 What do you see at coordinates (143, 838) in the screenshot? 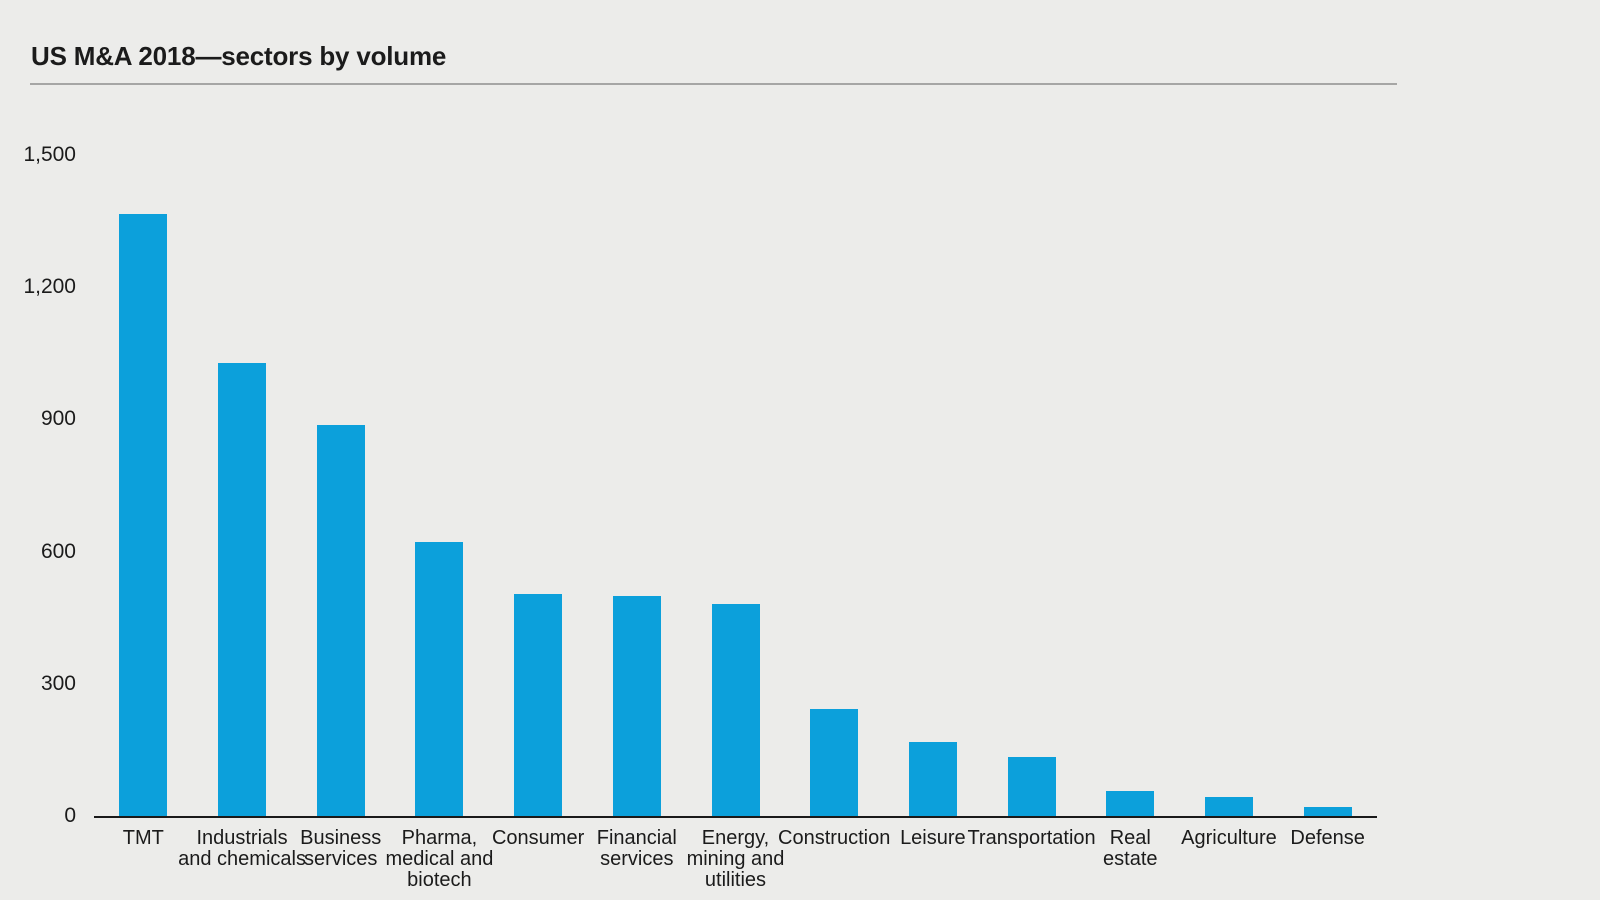
I see `x-tick-label-tmt: TMT` at bounding box center [143, 838].